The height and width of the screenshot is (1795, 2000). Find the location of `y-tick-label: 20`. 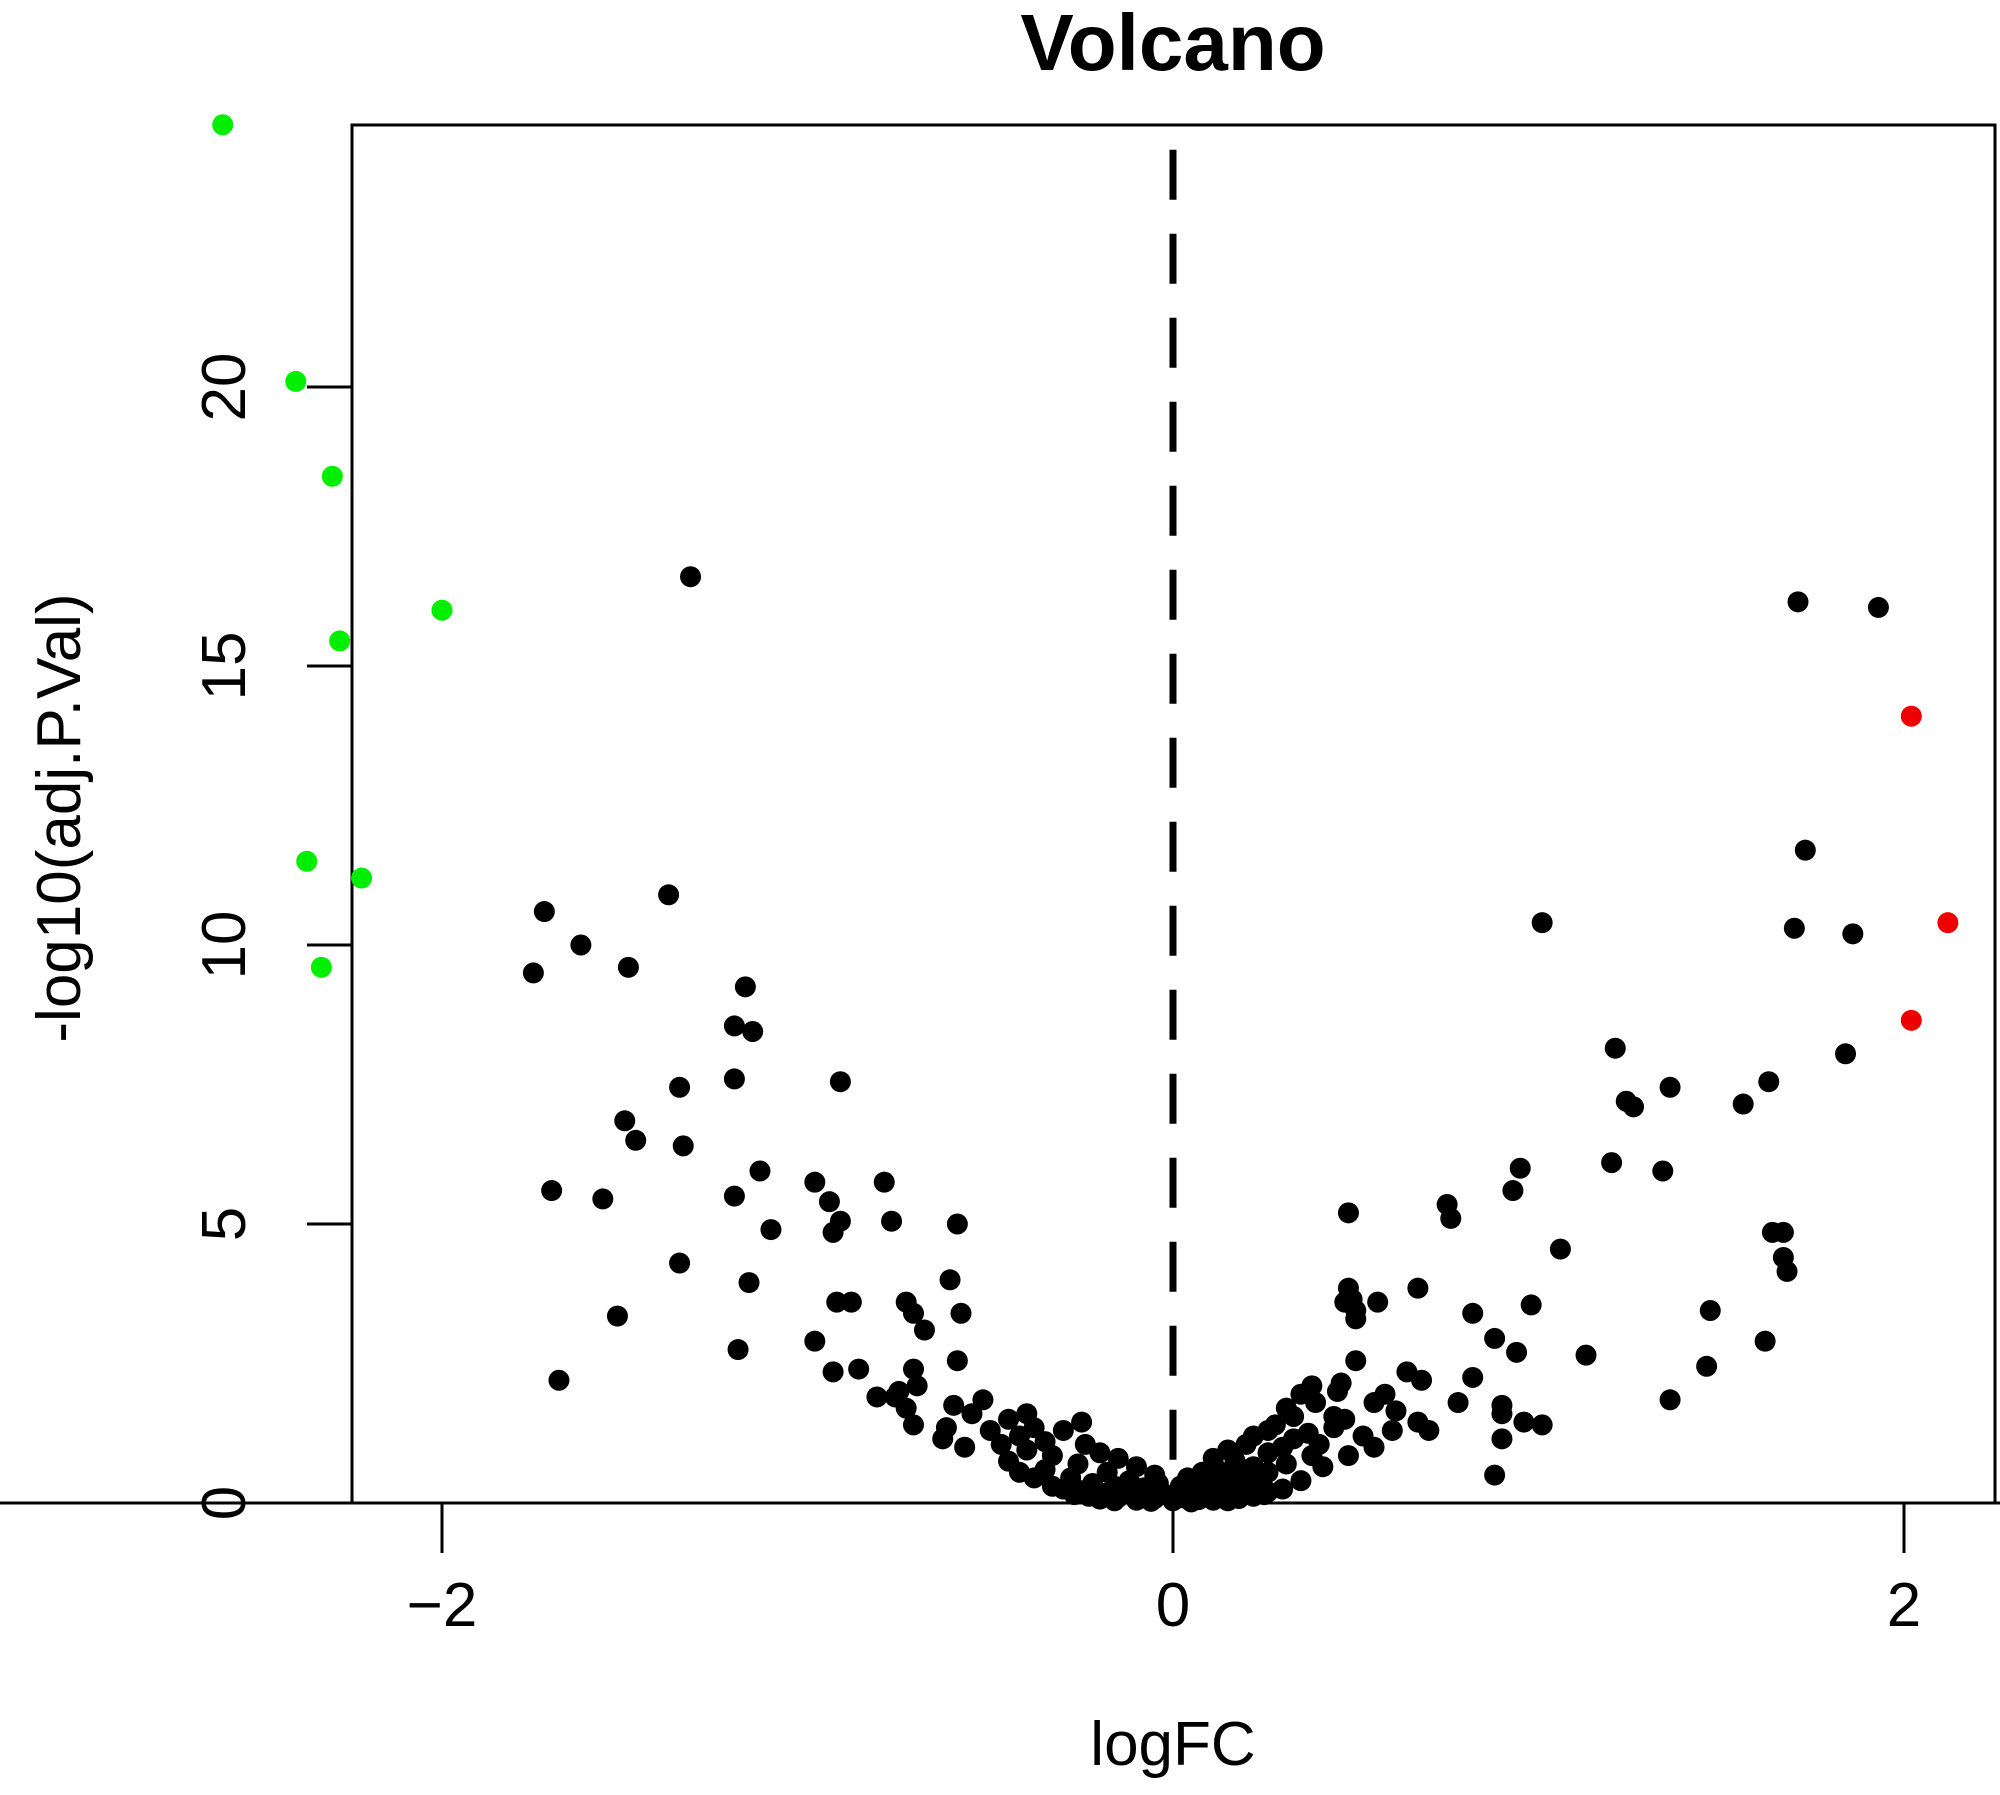

y-tick-label: 20 is located at coordinates (224, 387).